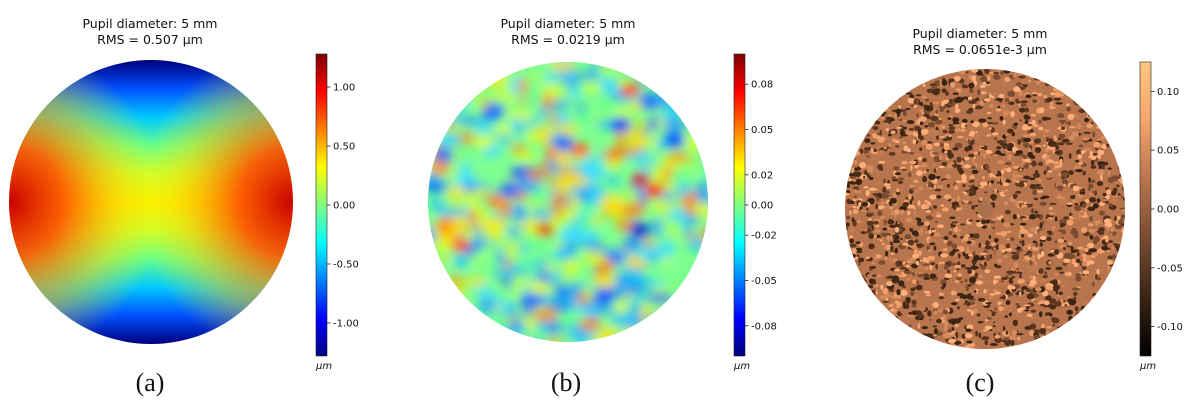 The height and width of the screenshot is (416, 1191). I want to click on figure-caption: (c), so click(980, 382).